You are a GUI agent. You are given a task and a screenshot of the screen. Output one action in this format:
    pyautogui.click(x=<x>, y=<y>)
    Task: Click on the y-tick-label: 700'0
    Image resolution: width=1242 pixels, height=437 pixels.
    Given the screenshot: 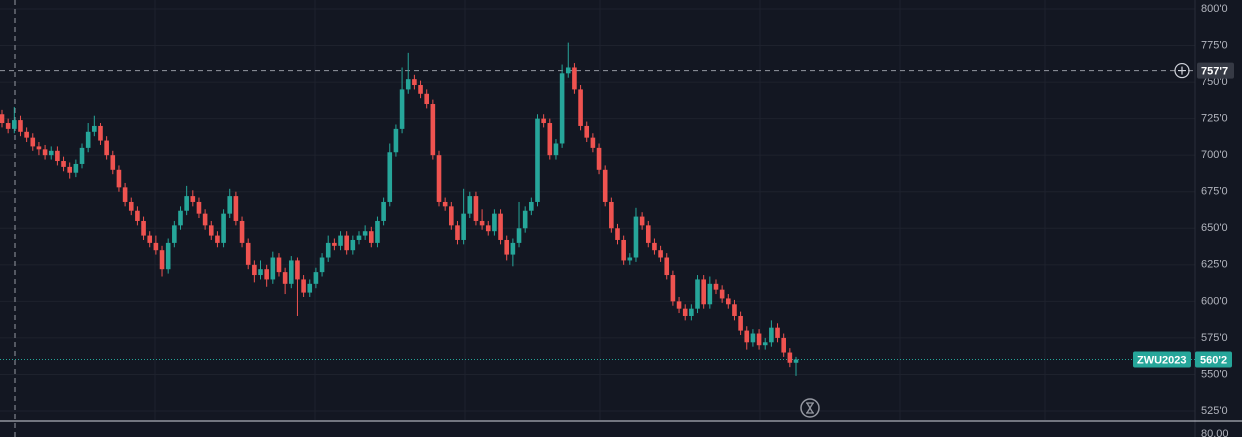 What is the action you would take?
    pyautogui.click(x=1214, y=155)
    